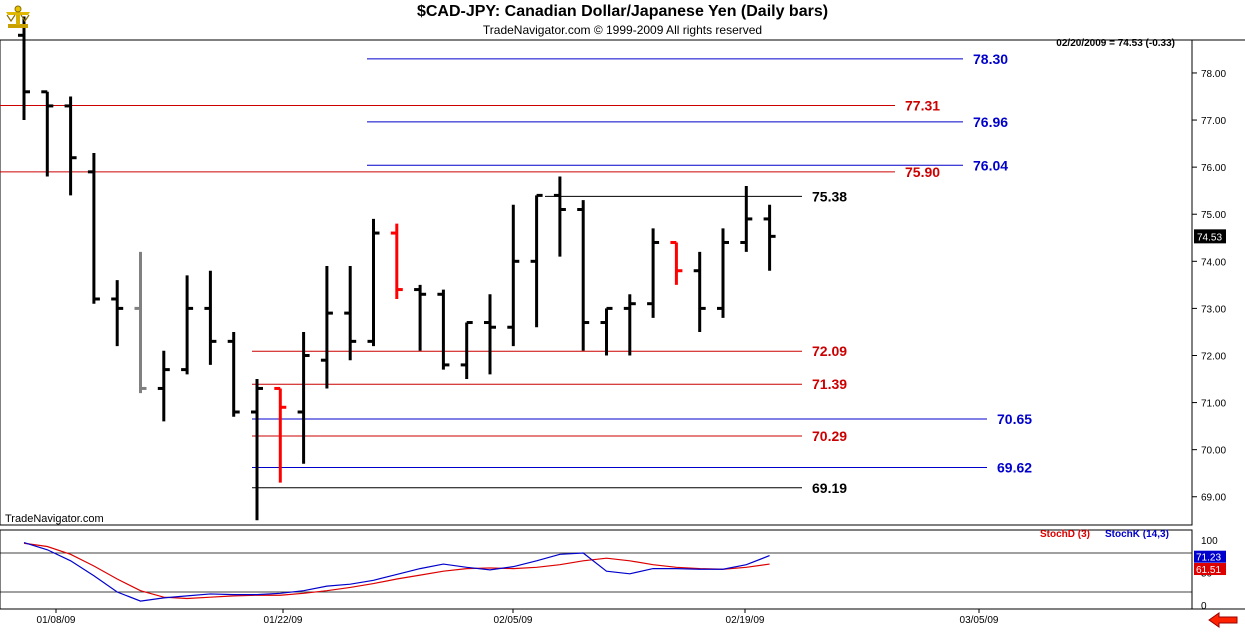 The image size is (1245, 633). I want to click on last-price-readout: 02/20/2009 = 74.53 (-0.33), so click(1115, 43).